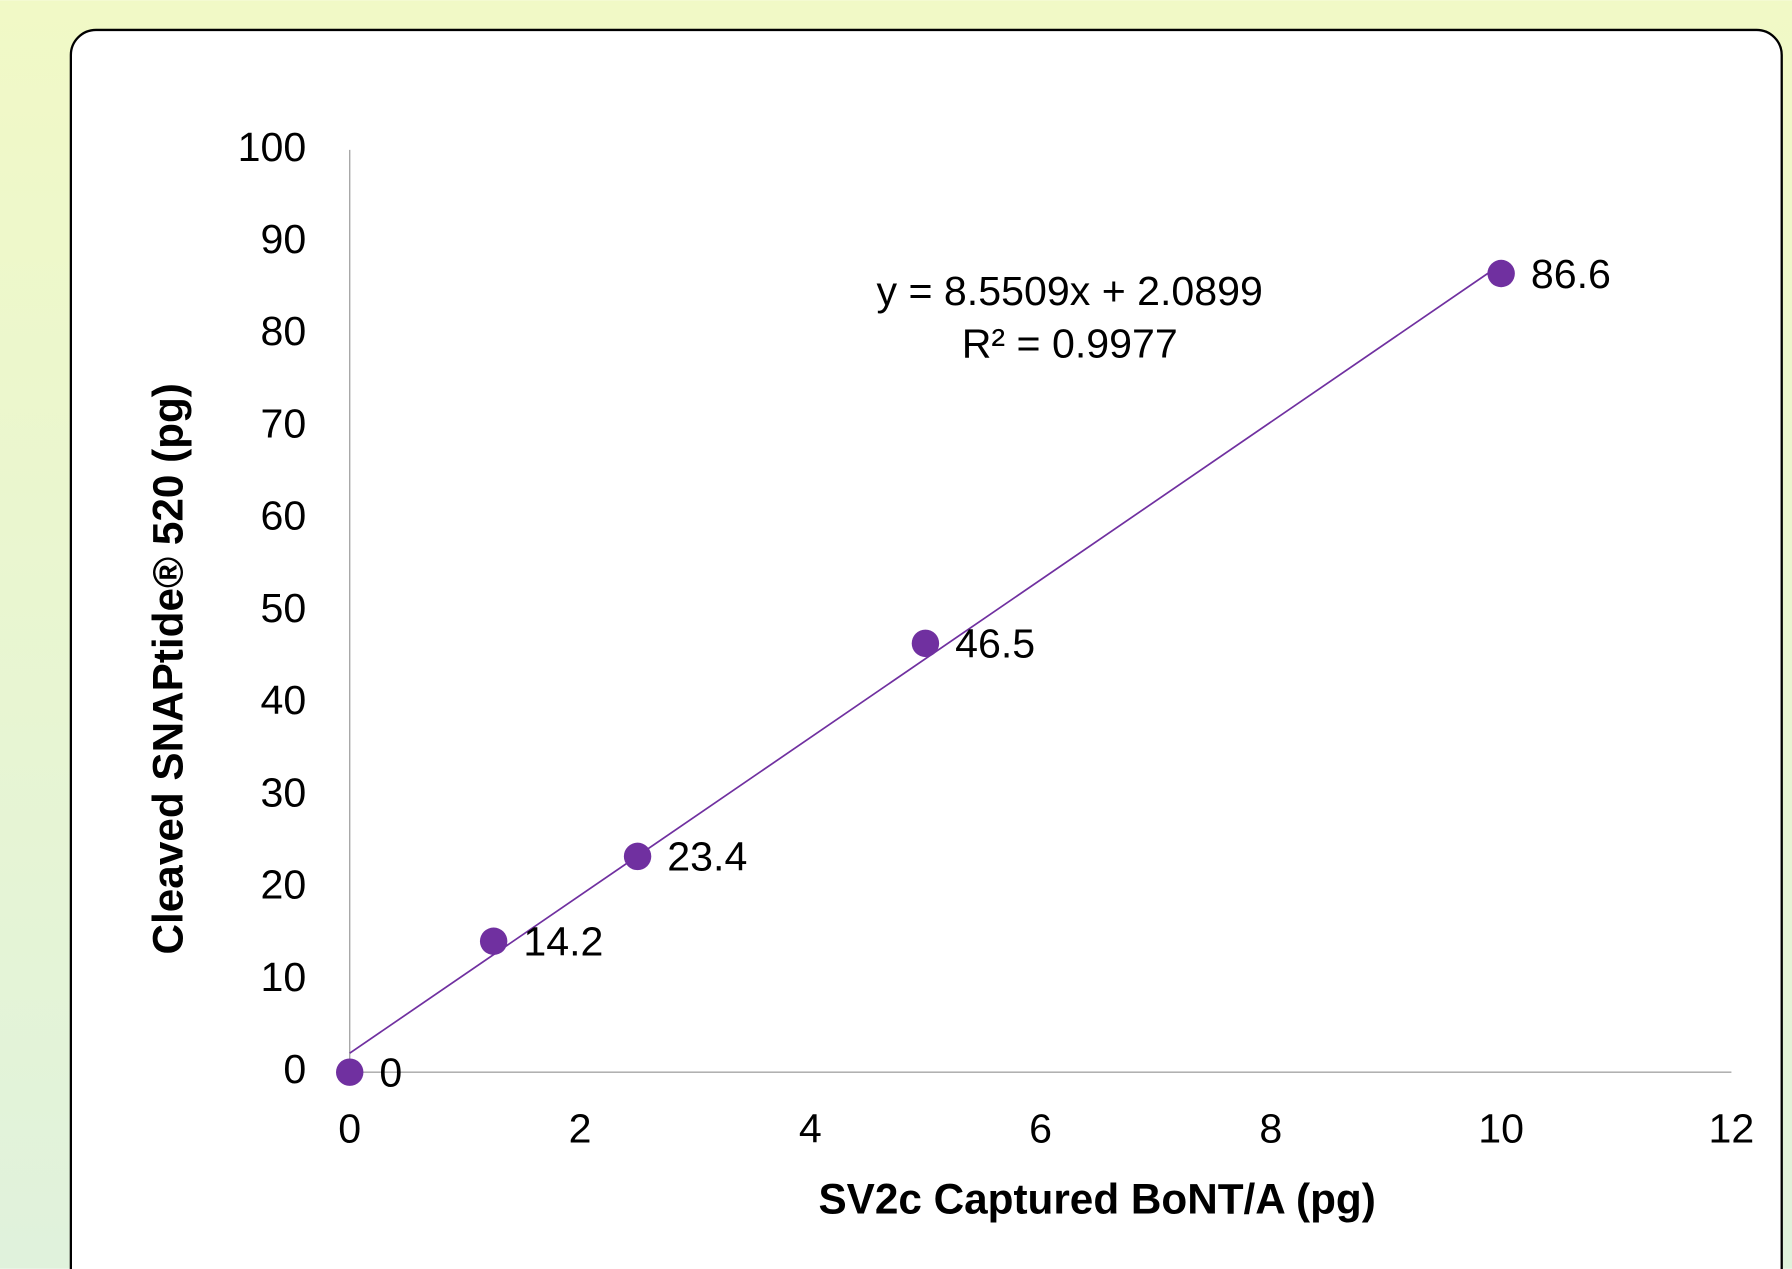 This screenshot has width=1792, height=1269. Describe the element at coordinates (284, 239) in the screenshot. I see `y-tick-label: 90` at that location.